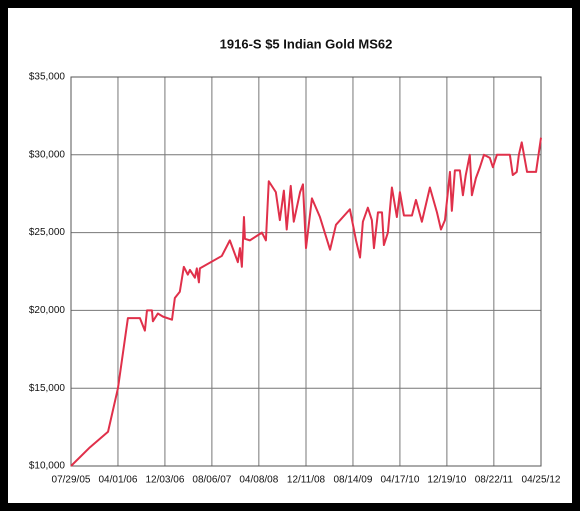 The width and height of the screenshot is (580, 511). What do you see at coordinates (47, 232) in the screenshot?
I see `y-tick-label: $25,000` at bounding box center [47, 232].